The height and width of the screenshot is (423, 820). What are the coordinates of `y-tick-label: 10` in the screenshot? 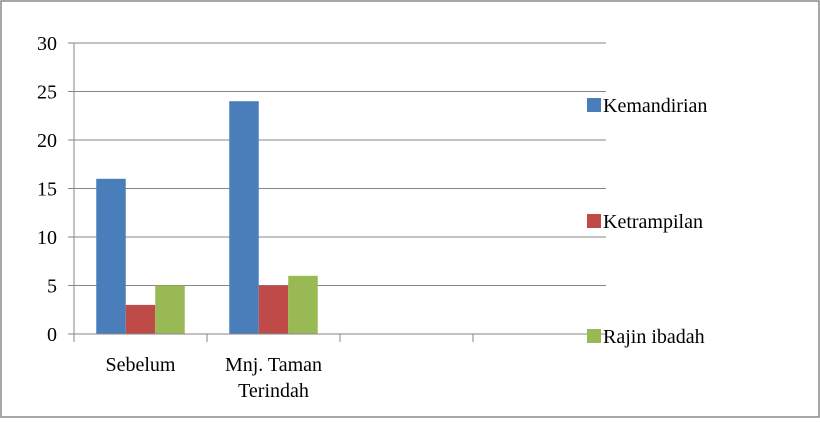 It's located at (47, 238).